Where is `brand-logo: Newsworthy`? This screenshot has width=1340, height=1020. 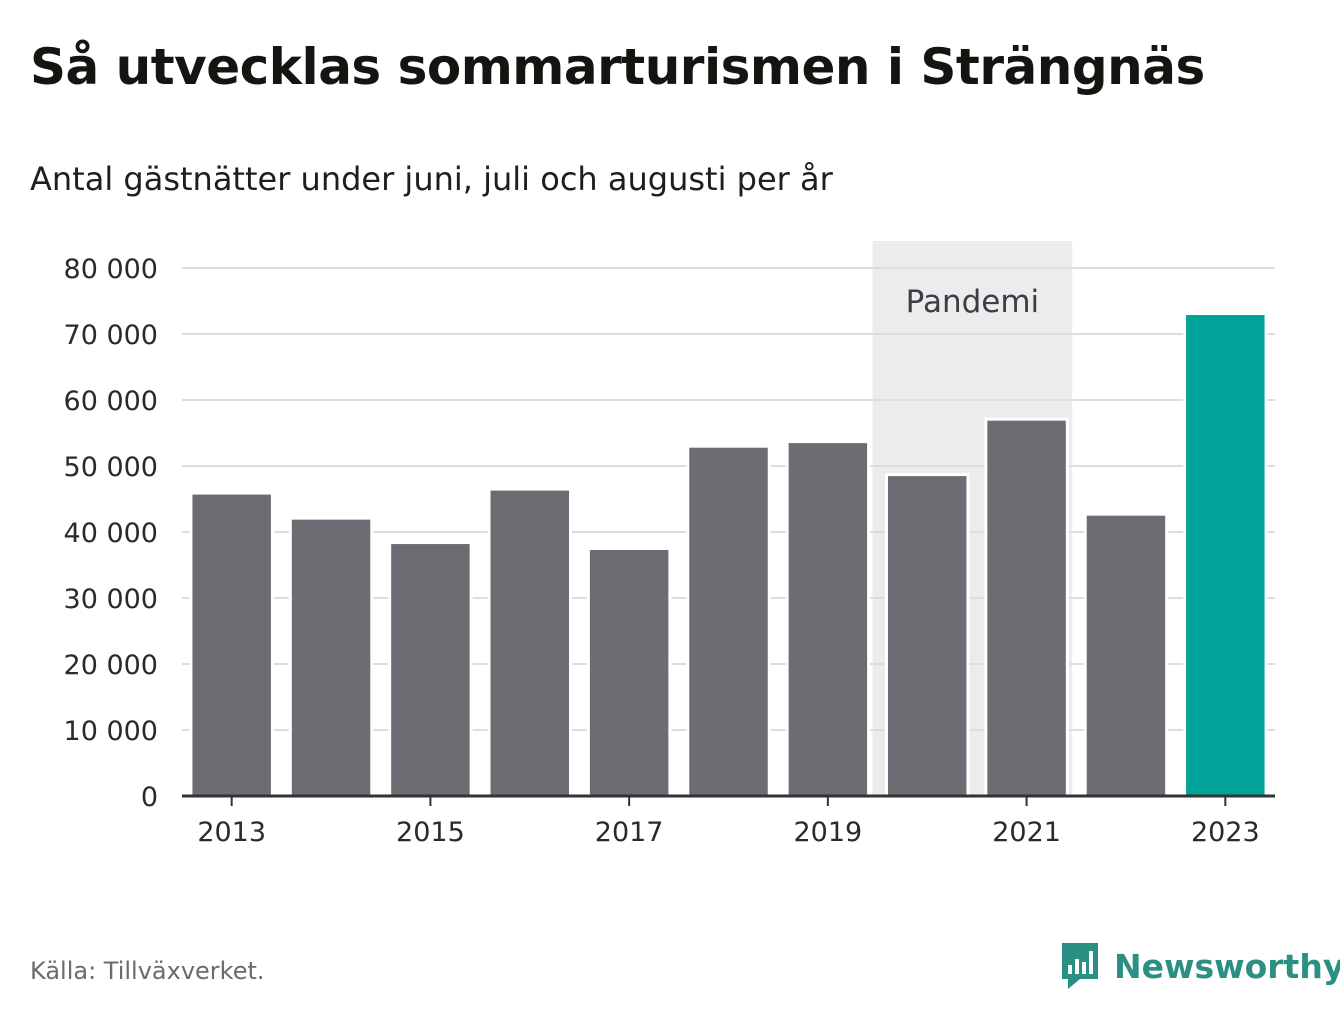
brand-logo: Newsworthy is located at coordinates (1200, 966).